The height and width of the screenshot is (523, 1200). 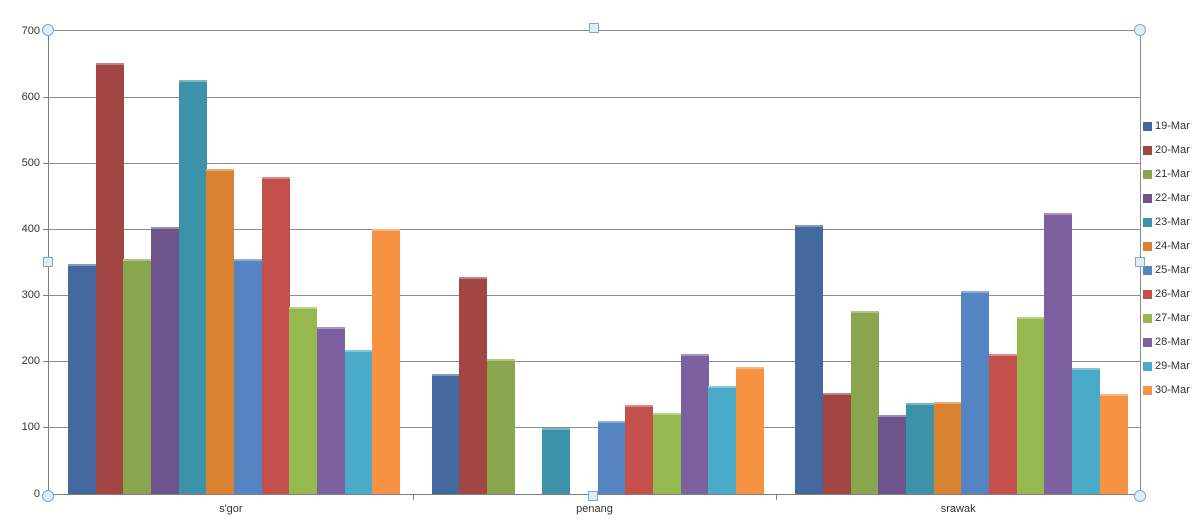 I want to click on legend-label: 22-Mar, so click(x=1172, y=198).